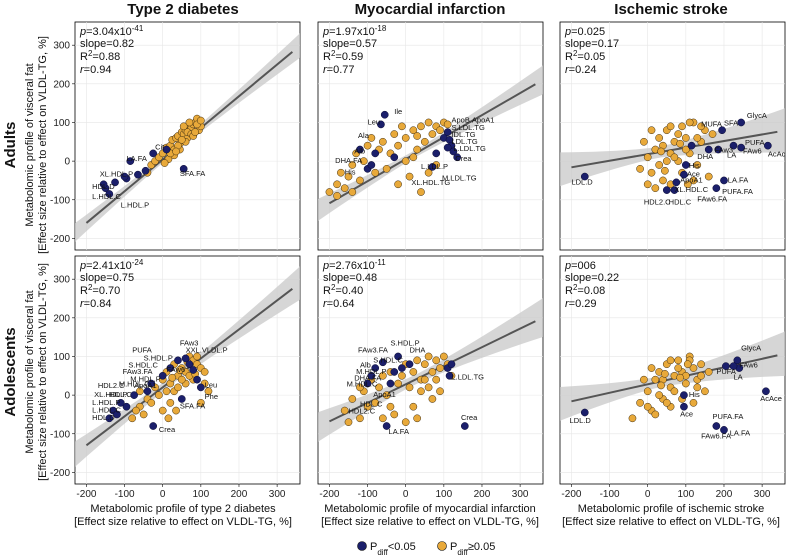  What do you see at coordinates (145, 379) in the screenshot?
I see `point-label: M.HDL.P` at bounding box center [145, 379].